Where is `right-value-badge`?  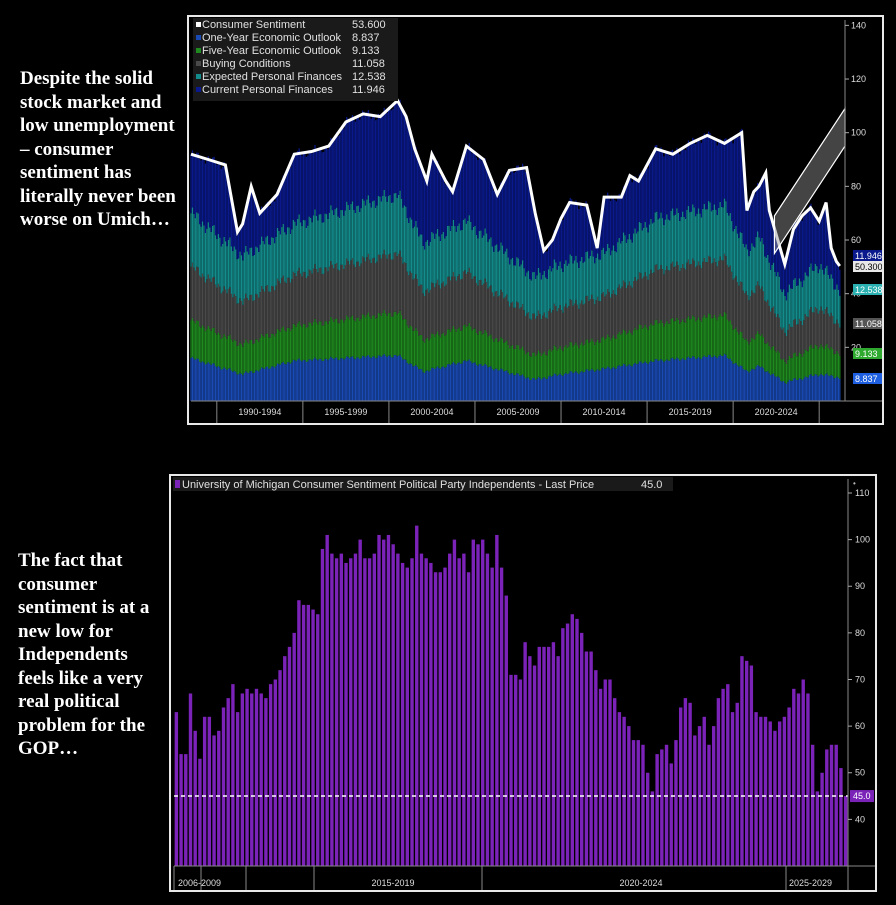
right-value-badge is located at coordinates (867, 255).